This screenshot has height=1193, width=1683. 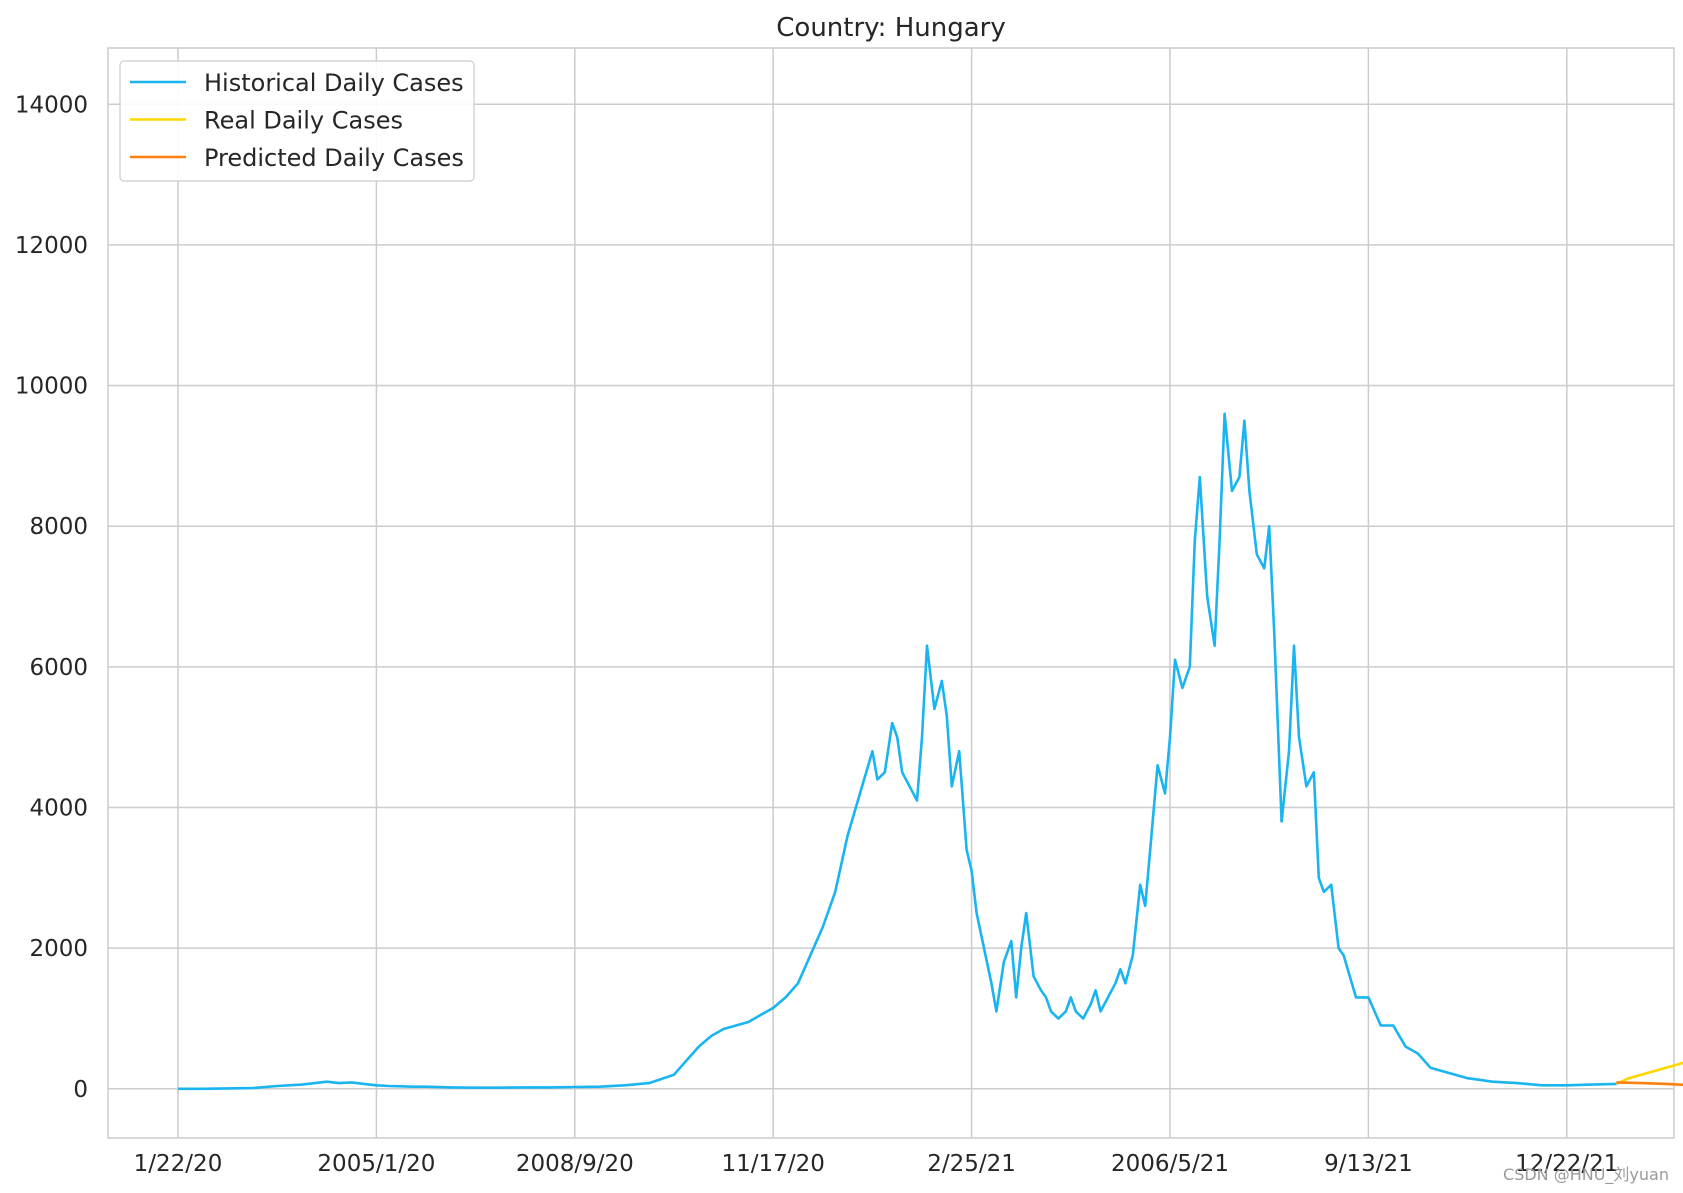 What do you see at coordinates (1170, 1164) in the screenshot?
I see `x-tick-label: 2006/5/21` at bounding box center [1170, 1164].